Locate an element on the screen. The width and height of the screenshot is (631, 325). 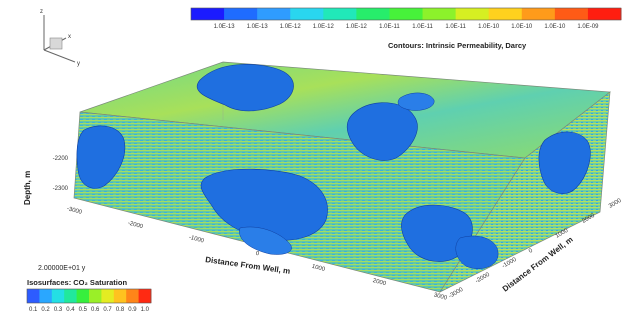
saturation-tick-label: 0.3 is located at coordinates (58, 310).